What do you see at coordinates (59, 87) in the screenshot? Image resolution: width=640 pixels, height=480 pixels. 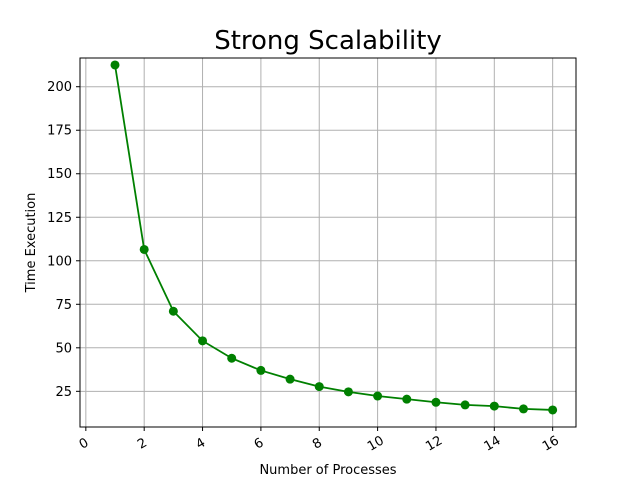 I see `y-tick-label: 200` at bounding box center [59, 87].